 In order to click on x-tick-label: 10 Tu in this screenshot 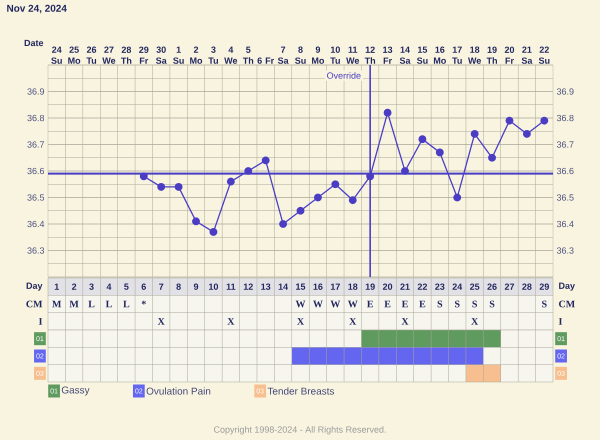, I will do `click(335, 55)`.